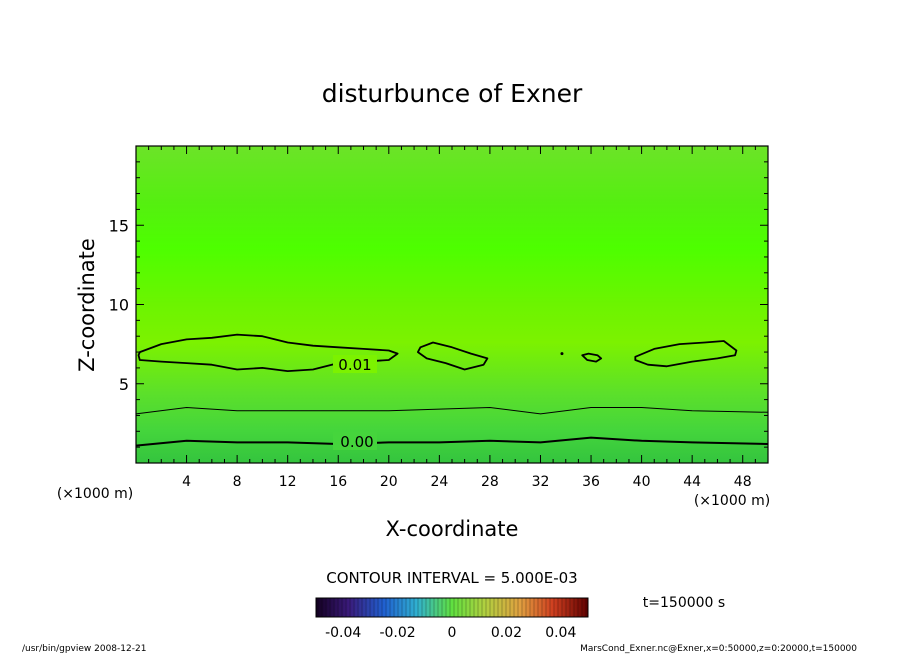 This screenshot has height=654, width=904. I want to click on colorbar-ticks: -0.04 -0.02 0 0.02 0.04, so click(450, 633).